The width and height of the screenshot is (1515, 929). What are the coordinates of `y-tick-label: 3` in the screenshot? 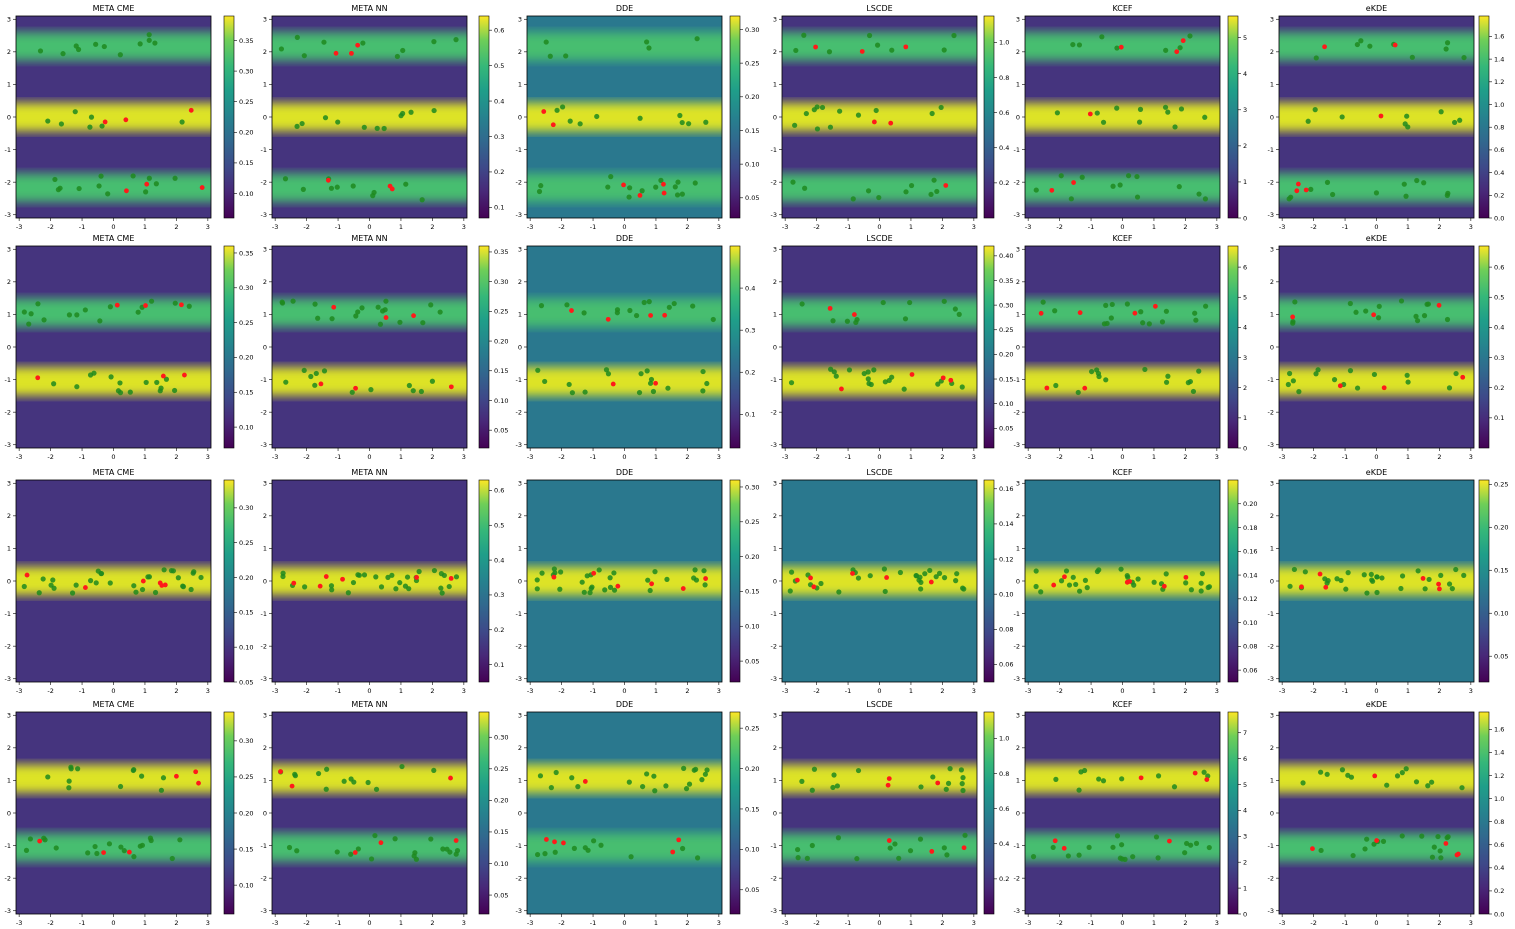 It's located at (520, 716).